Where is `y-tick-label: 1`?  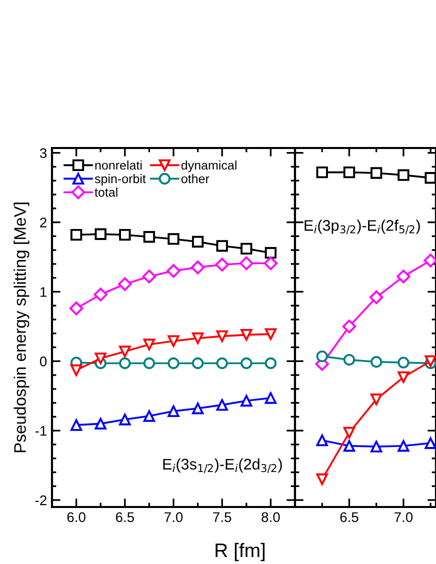
y-tick-label: 1 is located at coordinates (43, 292).